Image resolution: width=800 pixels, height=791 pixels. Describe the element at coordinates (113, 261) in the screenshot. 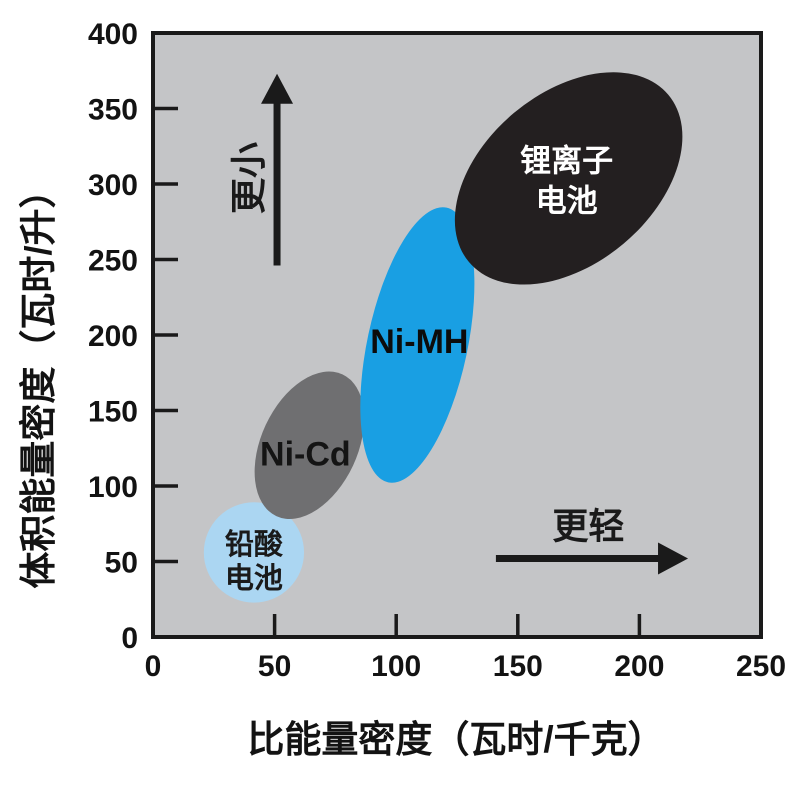

I see `y-tick-label: 250` at that location.